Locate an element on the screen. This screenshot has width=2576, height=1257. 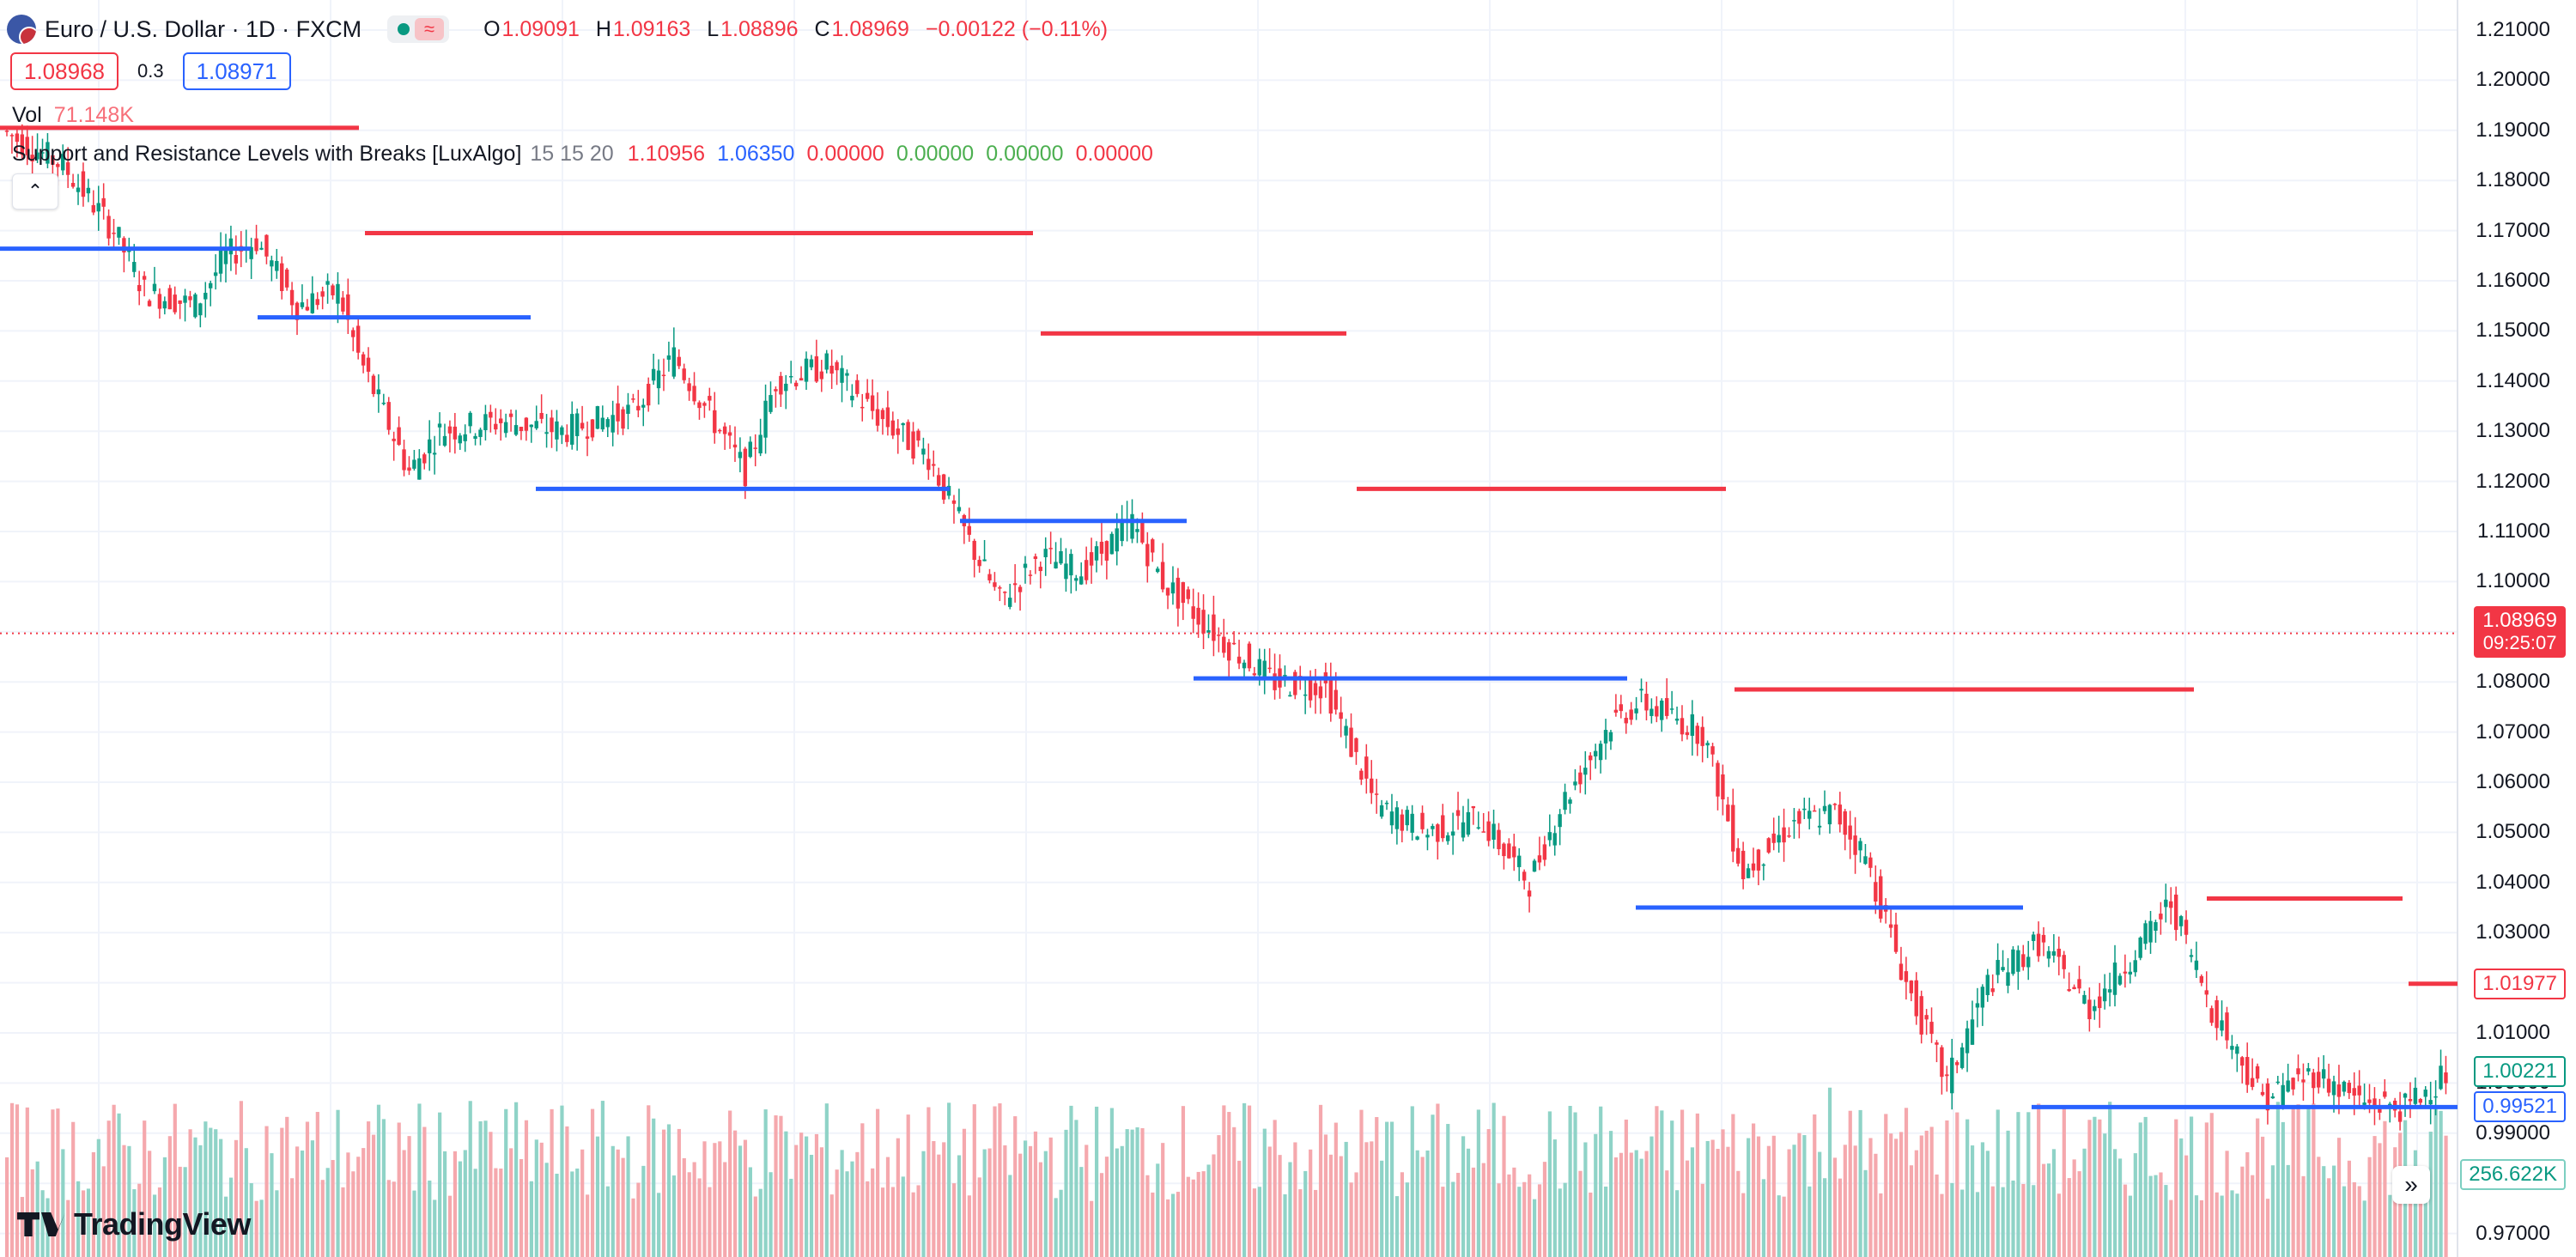
buy-button: 1.08971 is located at coordinates (237, 71).